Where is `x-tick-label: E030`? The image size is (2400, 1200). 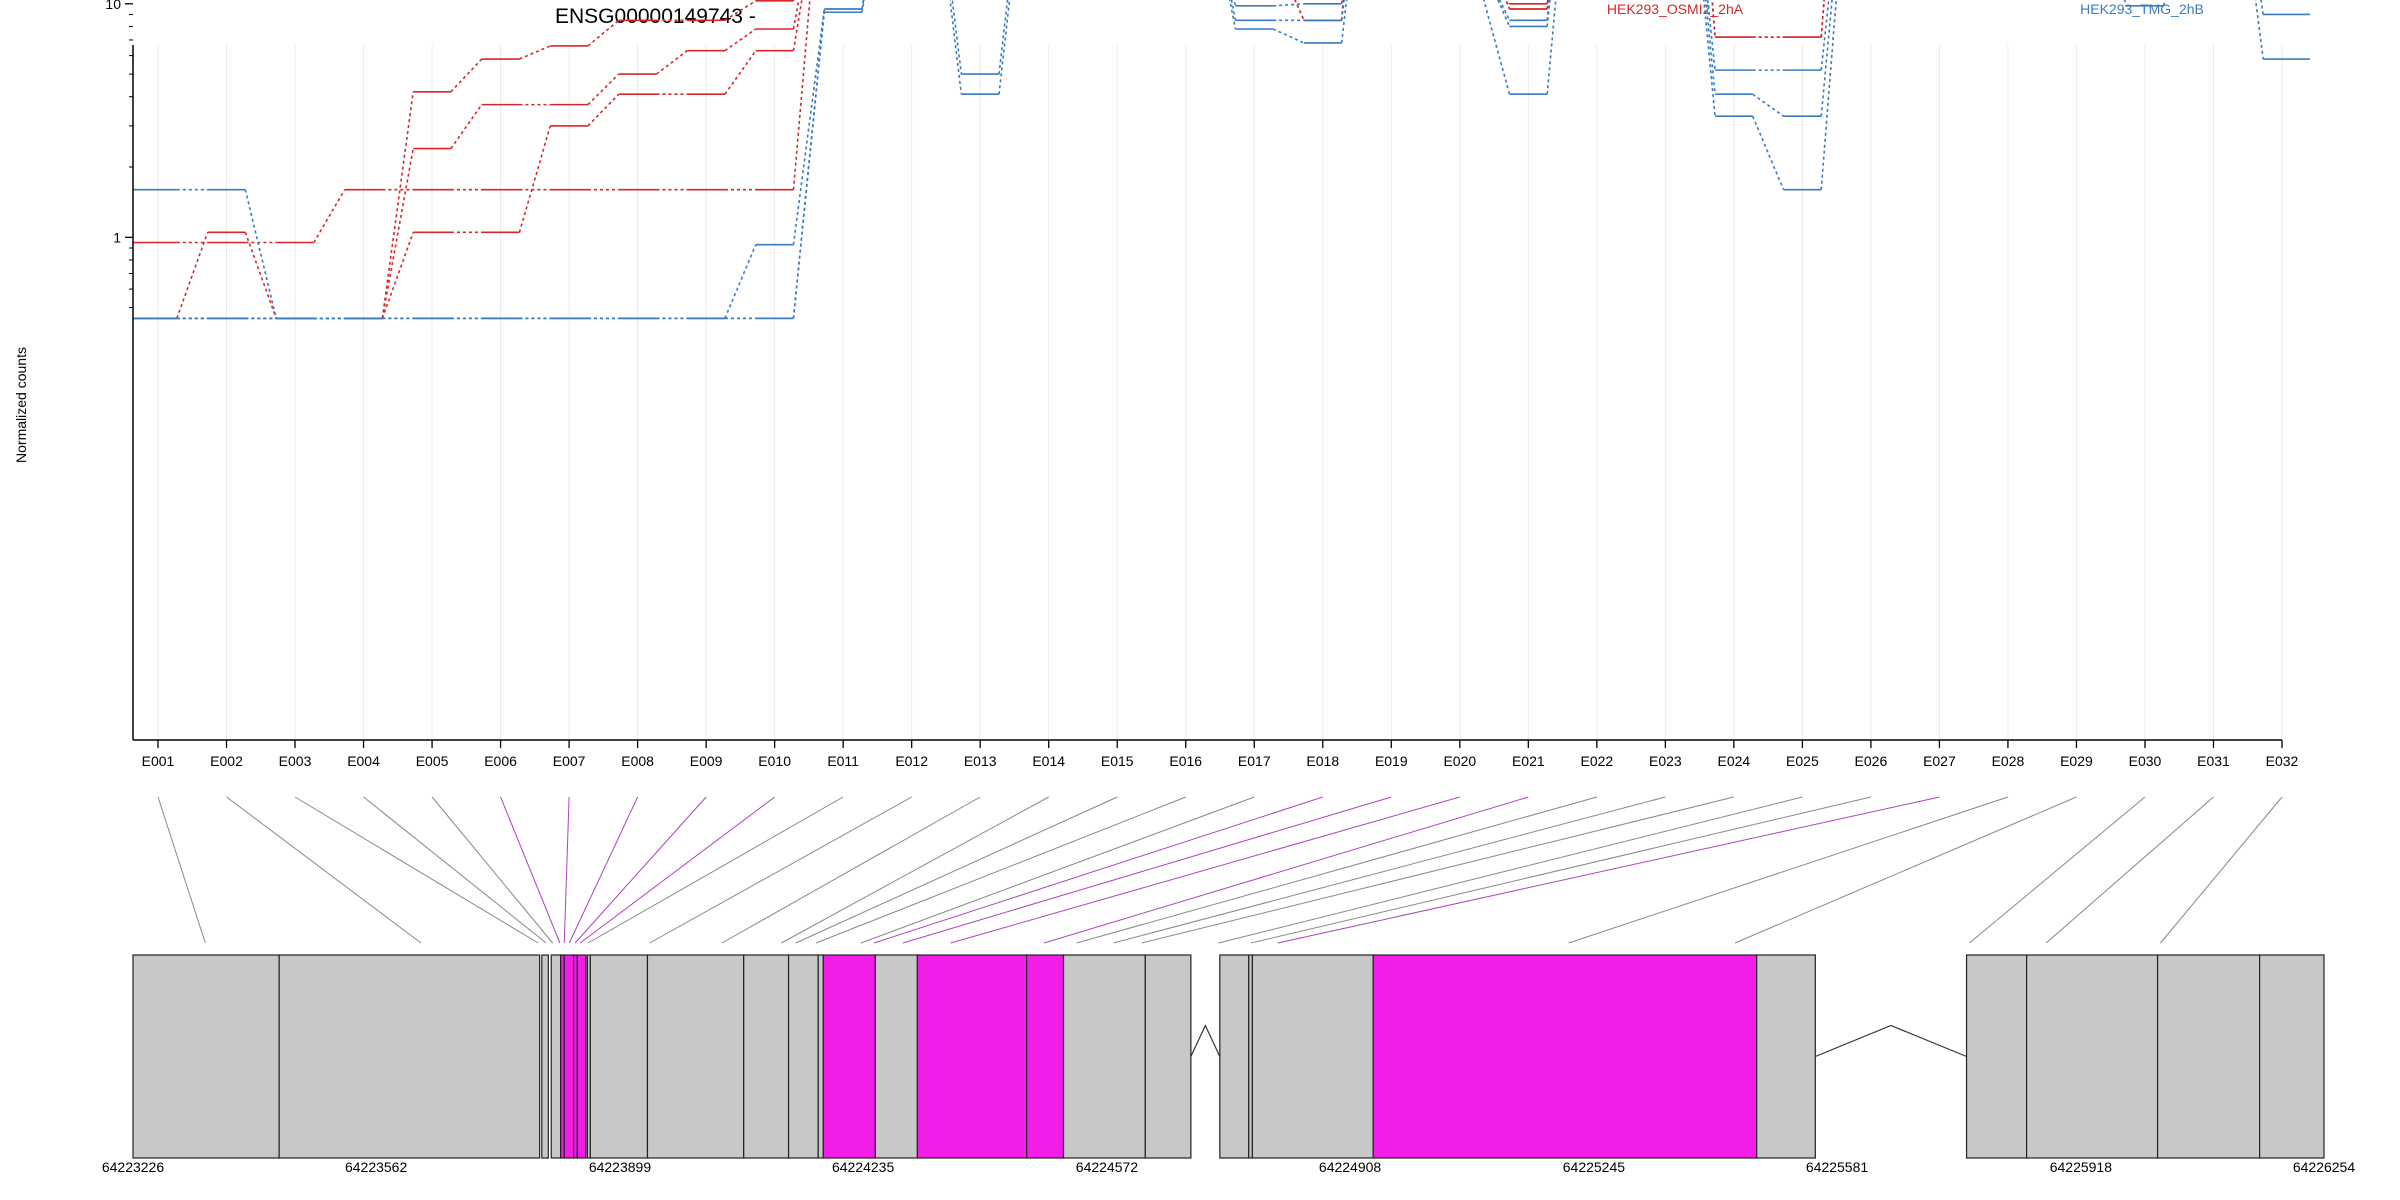
x-tick-label: E030 is located at coordinates (2145, 761).